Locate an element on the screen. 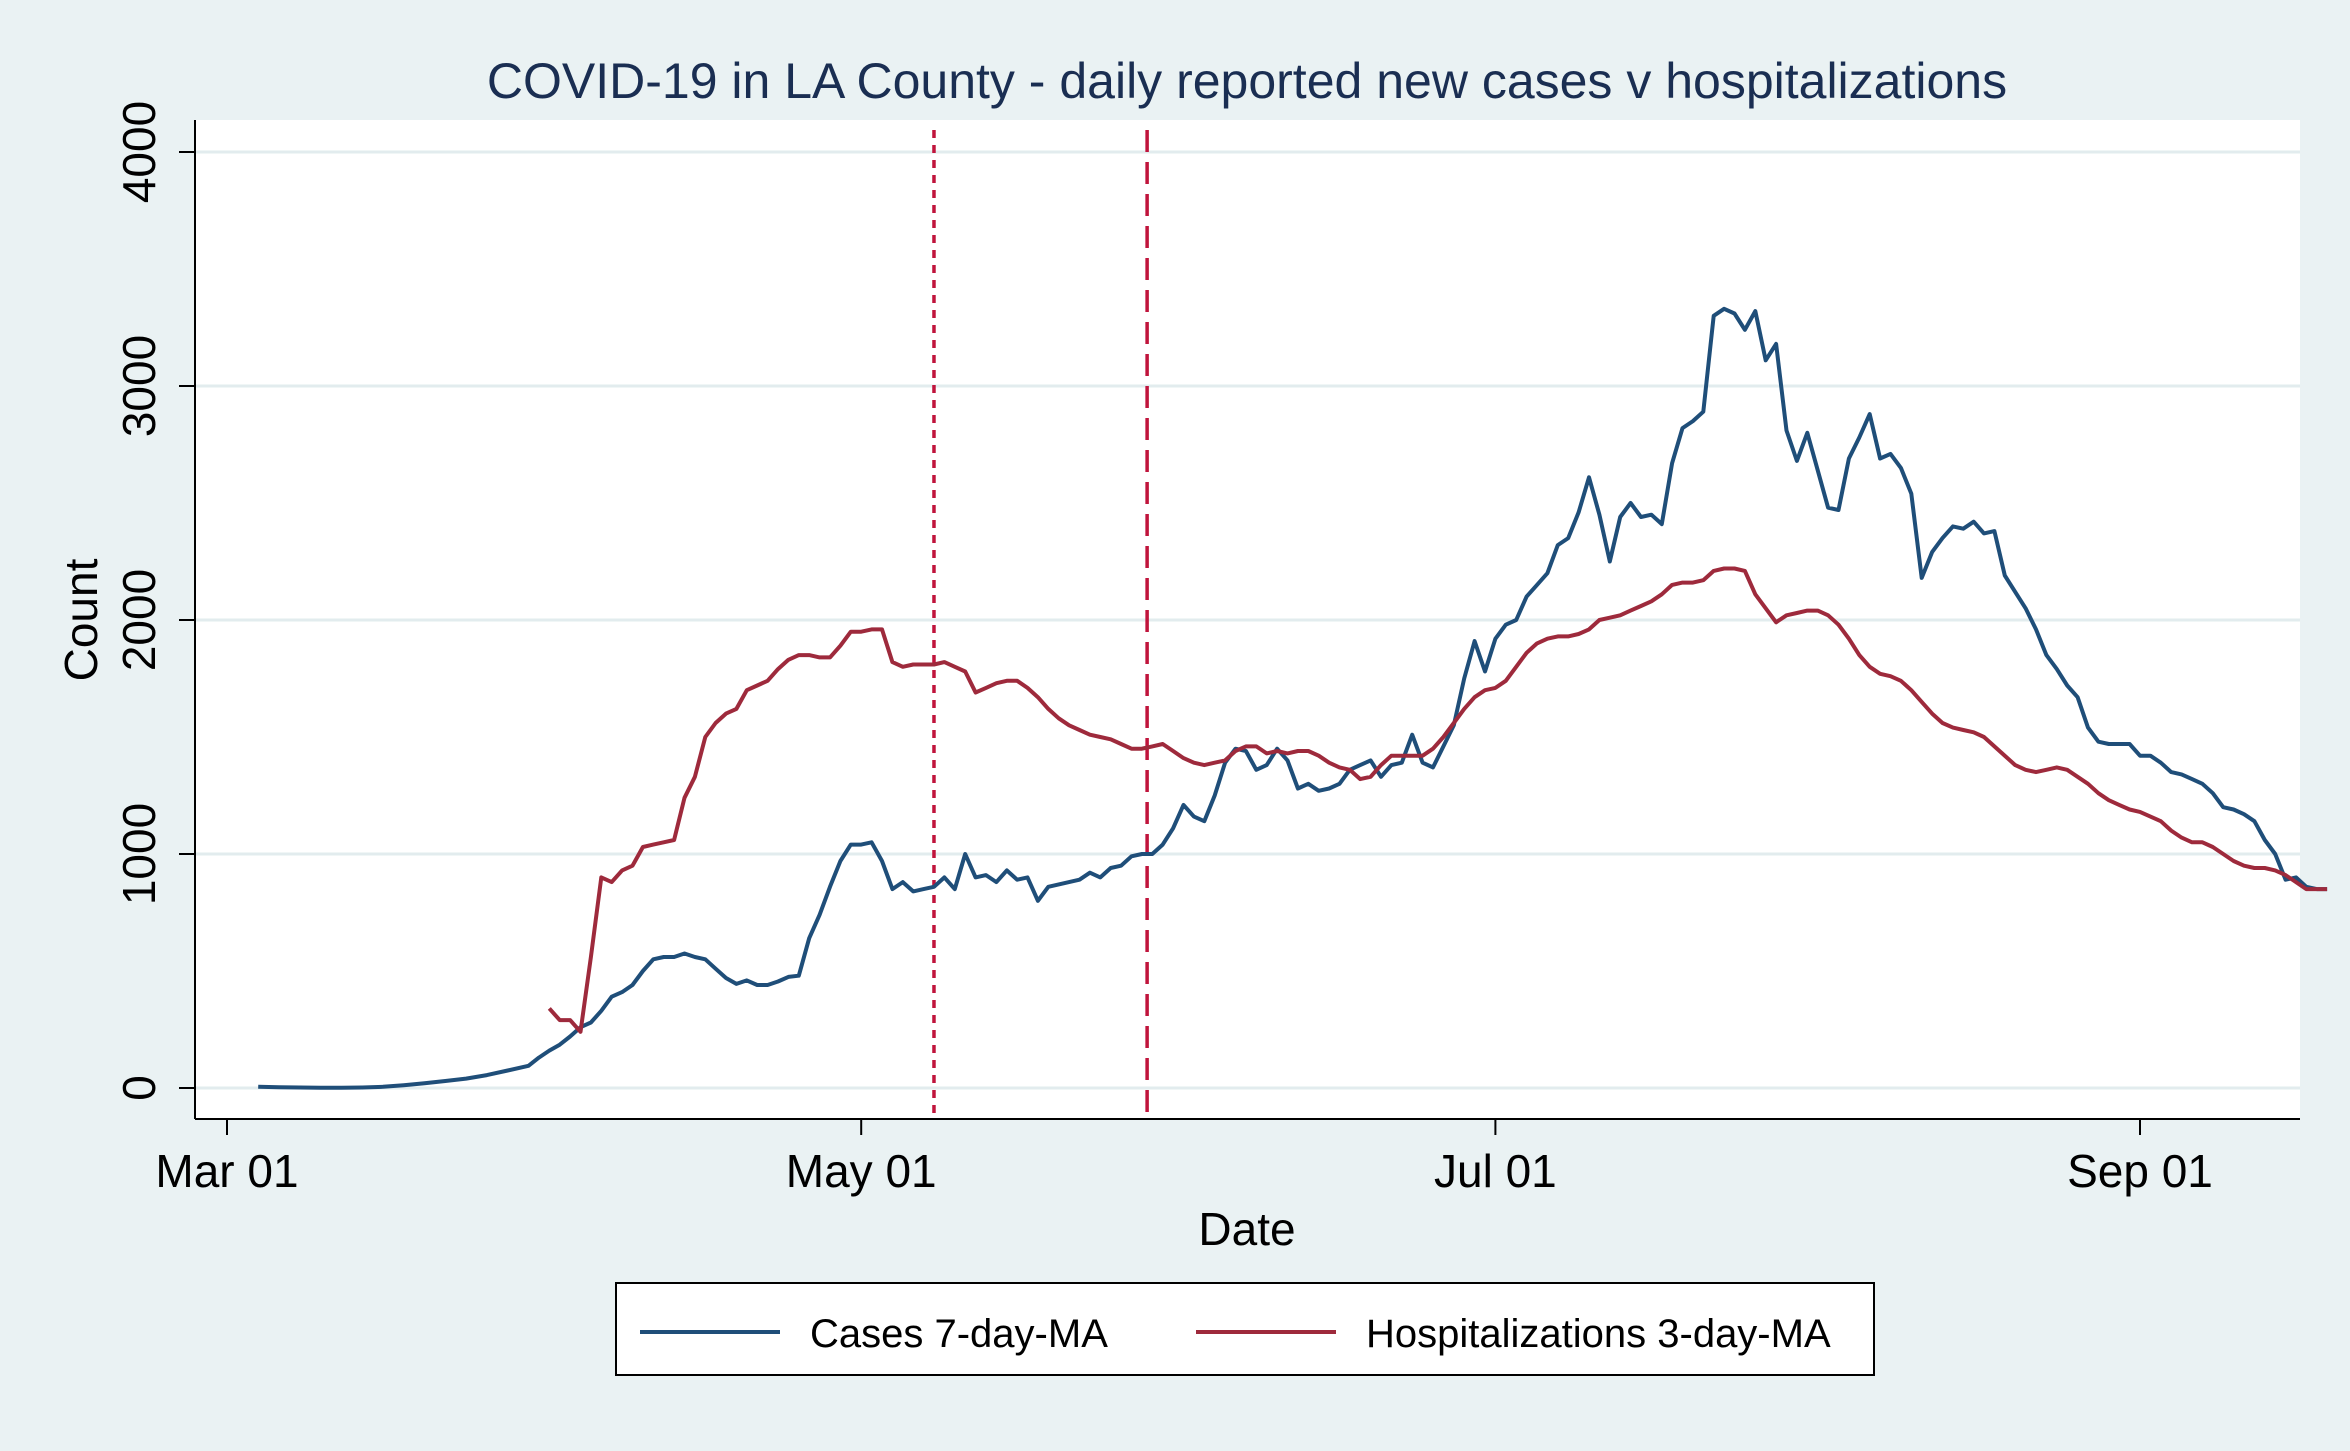 The image size is (2350, 1451). legend: Cases 7-day-MA Hospitalizations 3-day-MA is located at coordinates (1245, 1329).